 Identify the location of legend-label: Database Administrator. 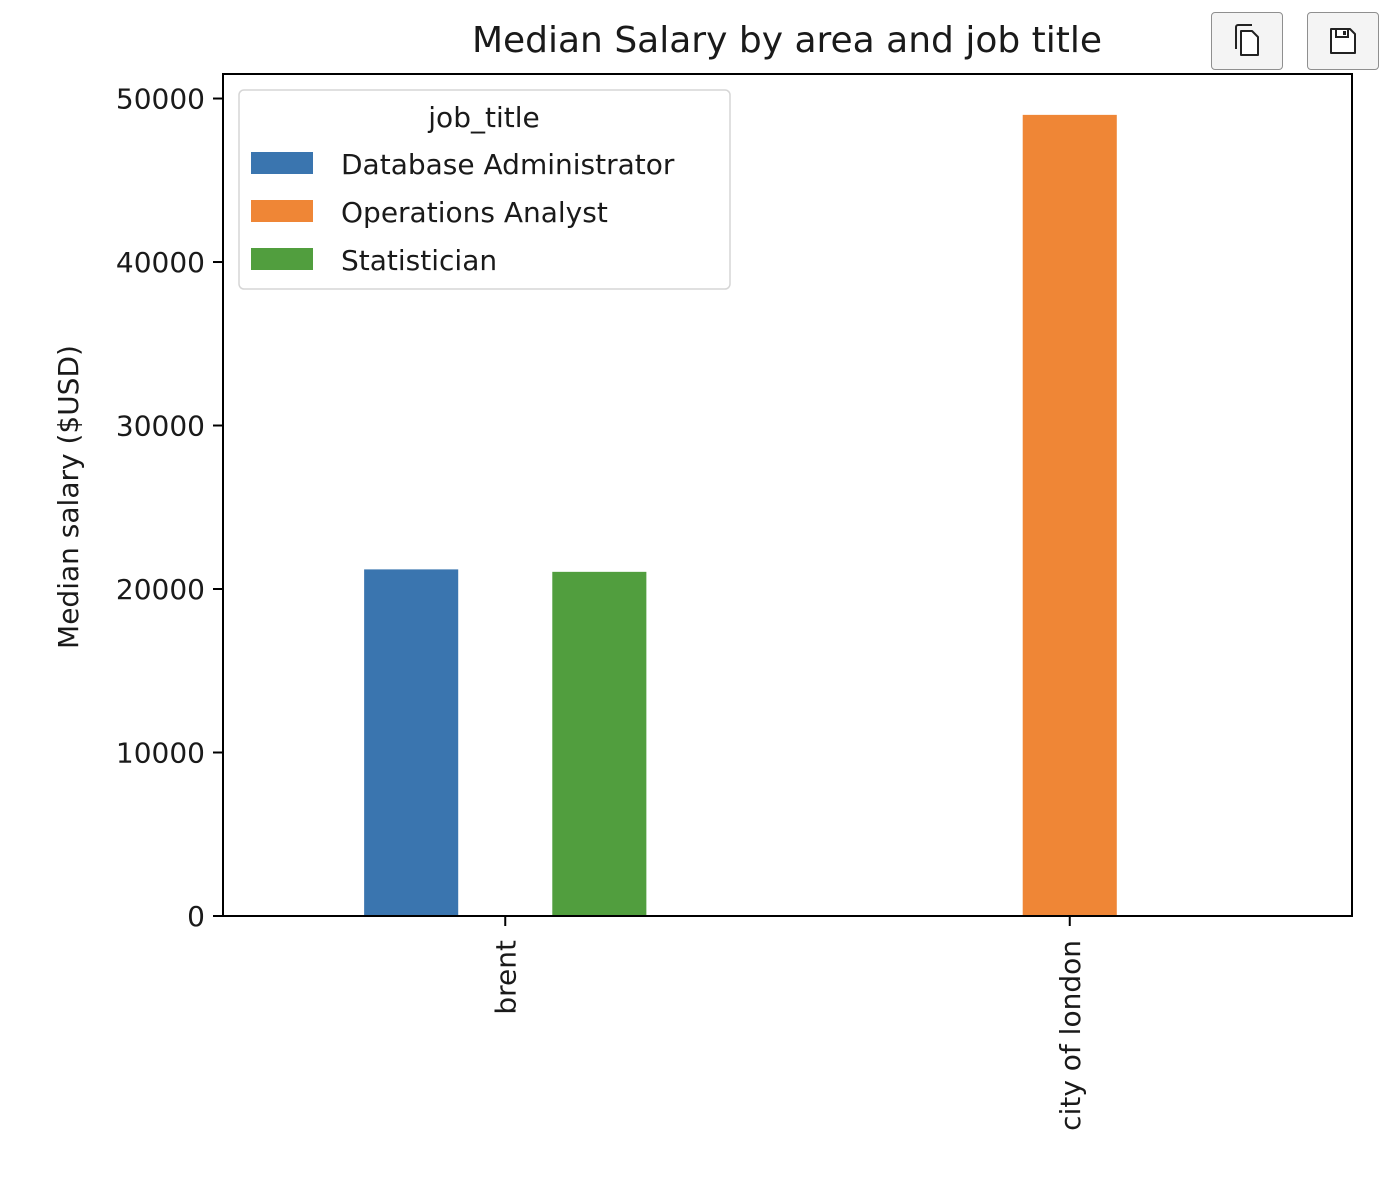
(508, 164).